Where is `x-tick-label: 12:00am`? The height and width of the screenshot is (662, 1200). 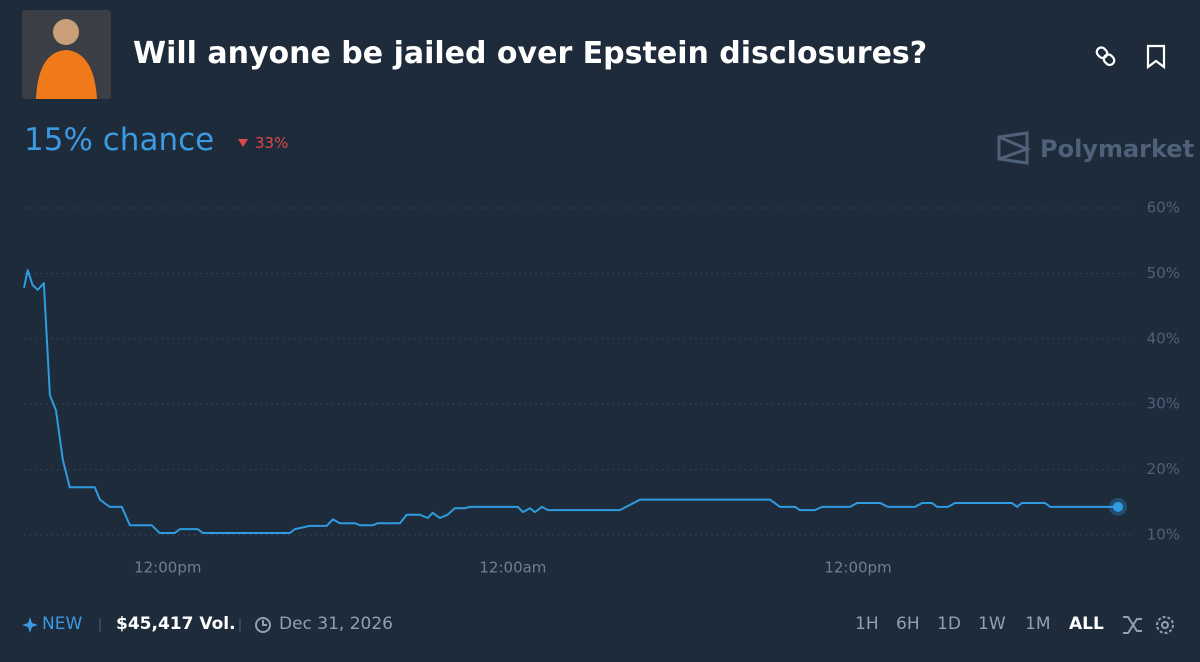
x-tick-label: 12:00am is located at coordinates (512, 568).